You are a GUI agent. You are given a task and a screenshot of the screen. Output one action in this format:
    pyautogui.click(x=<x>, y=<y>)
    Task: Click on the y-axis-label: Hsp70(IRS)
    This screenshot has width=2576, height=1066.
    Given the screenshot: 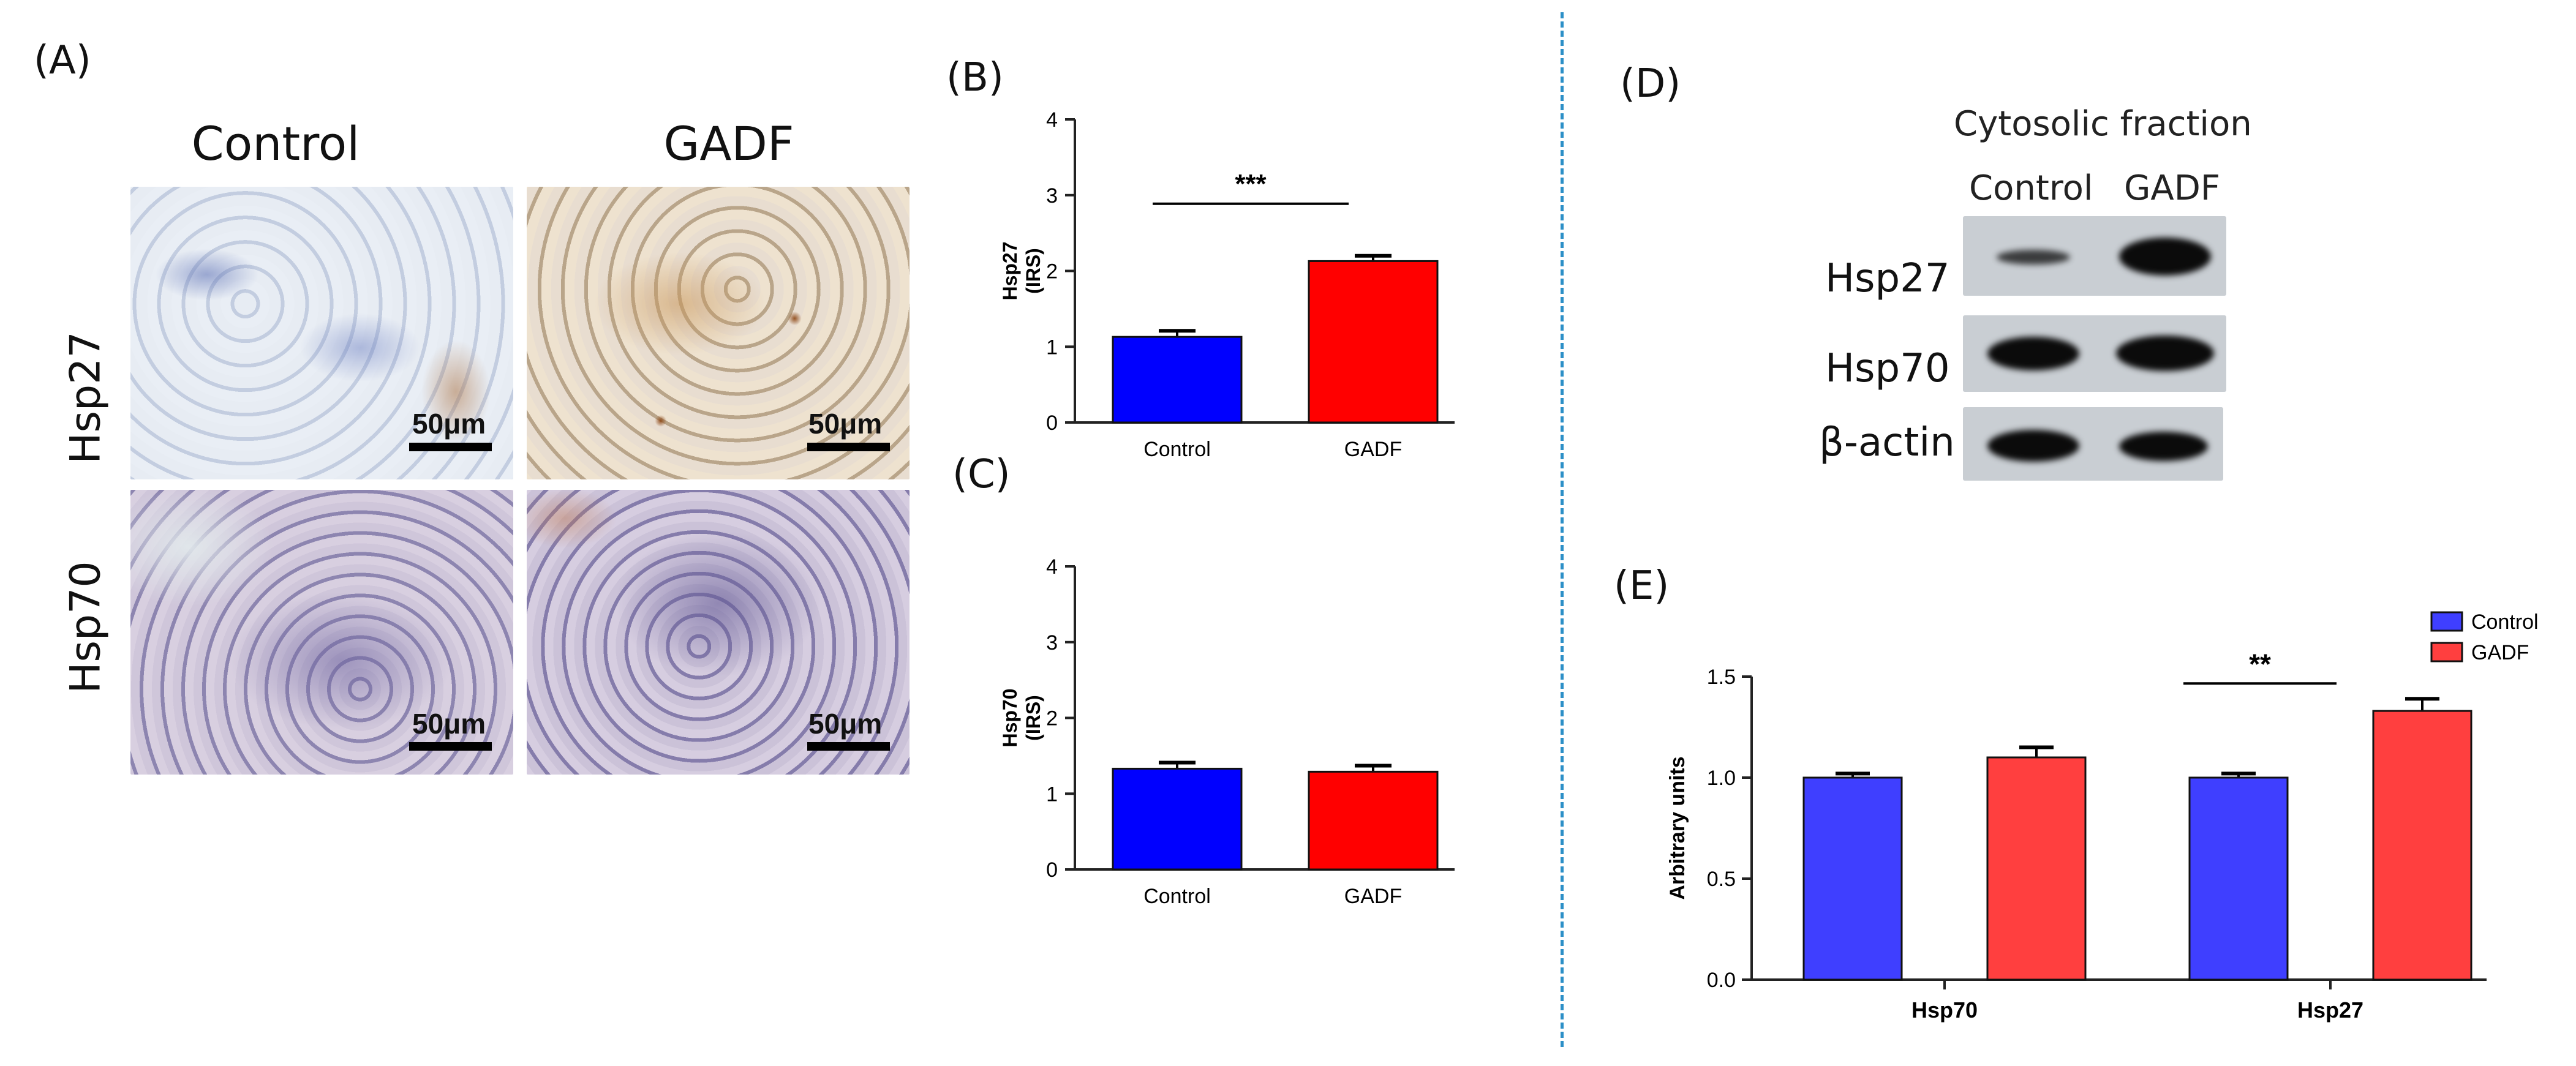 What is the action you would take?
    pyautogui.click(x=1021, y=717)
    